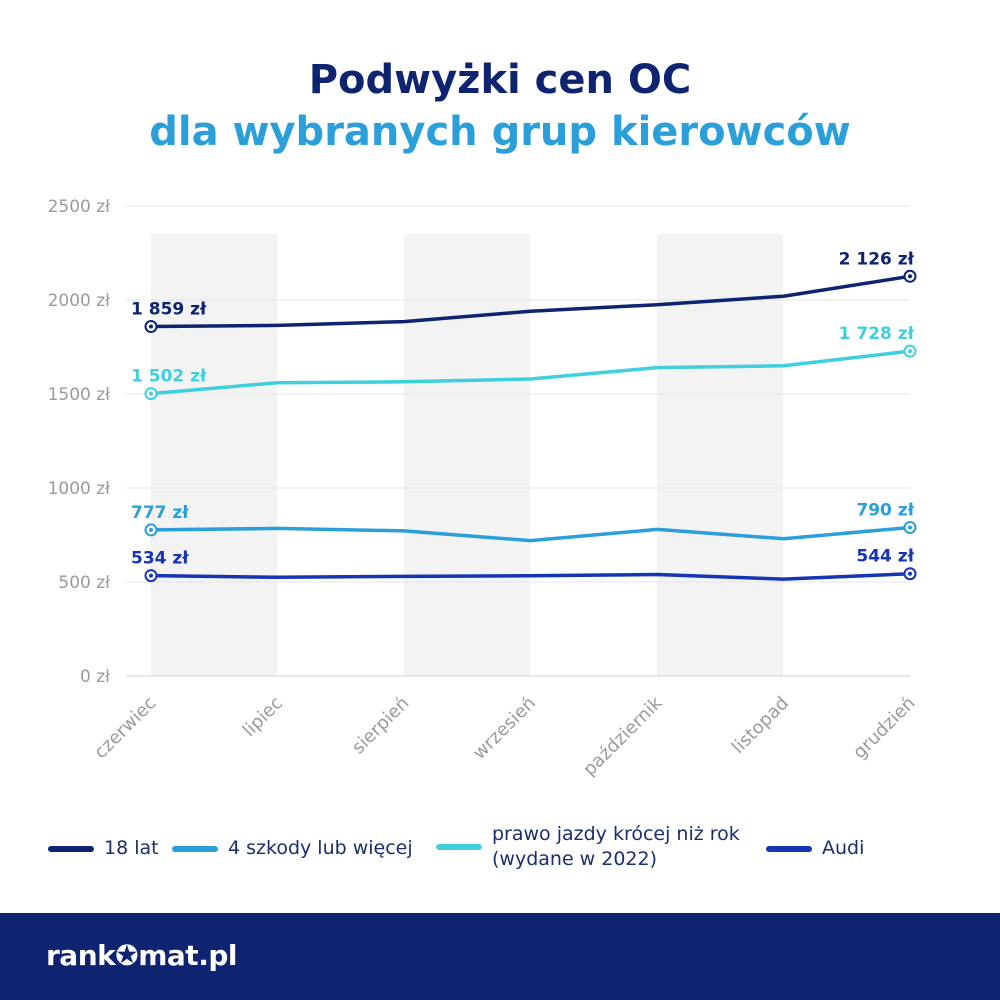 The image size is (1000, 1000). What do you see at coordinates (131, 848) in the screenshot?
I see `legend-label-18-lat: 18 lat` at bounding box center [131, 848].